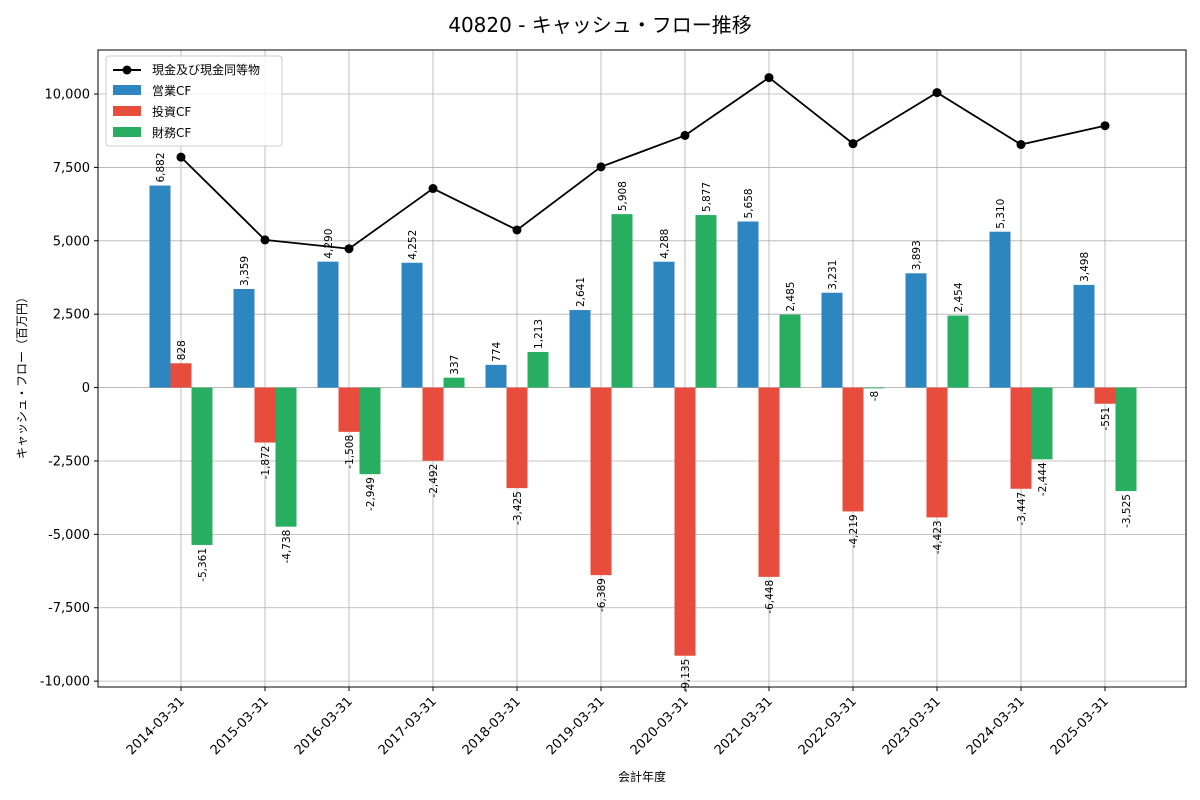  What do you see at coordinates (22, 375) in the screenshot?
I see `y-axis-label: キャッシュ・フロー（百万円）` at bounding box center [22, 375].